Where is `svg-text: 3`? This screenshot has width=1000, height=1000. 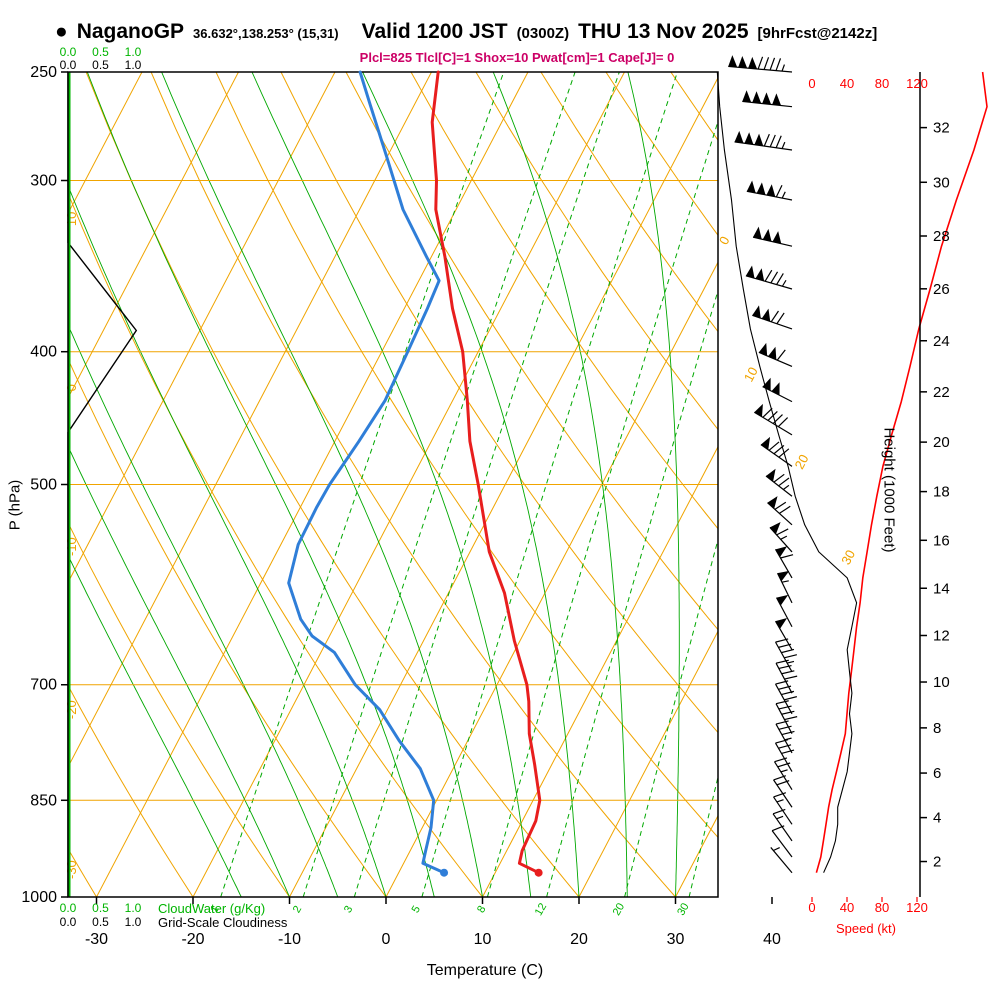
svg-text: 3 is located at coordinates (348, 909).